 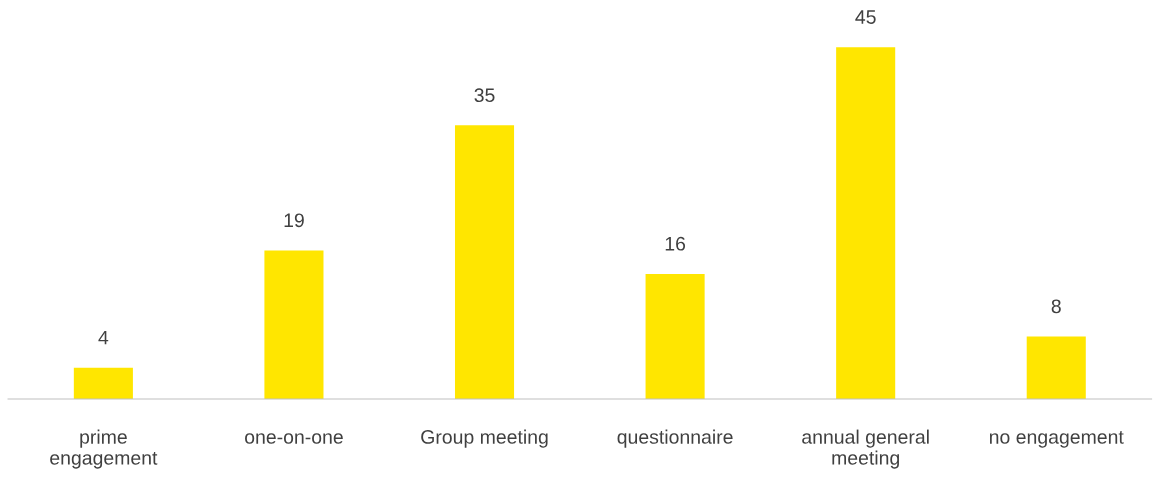 I want to click on x-tick-label: no engagement, so click(x=1056, y=439).